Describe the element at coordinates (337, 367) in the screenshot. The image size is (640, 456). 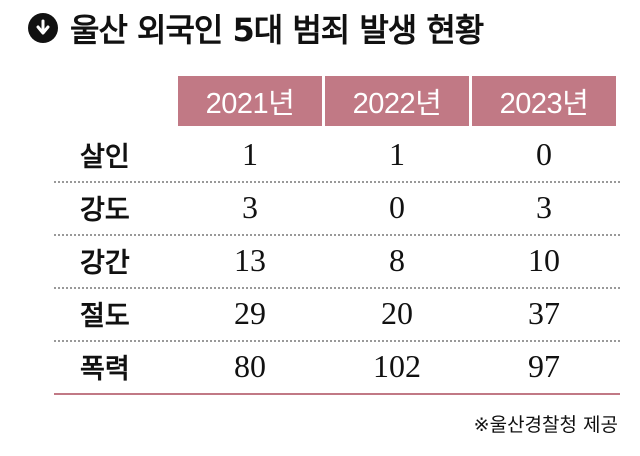
I see `table-row: 폭력 80 102 97` at that location.